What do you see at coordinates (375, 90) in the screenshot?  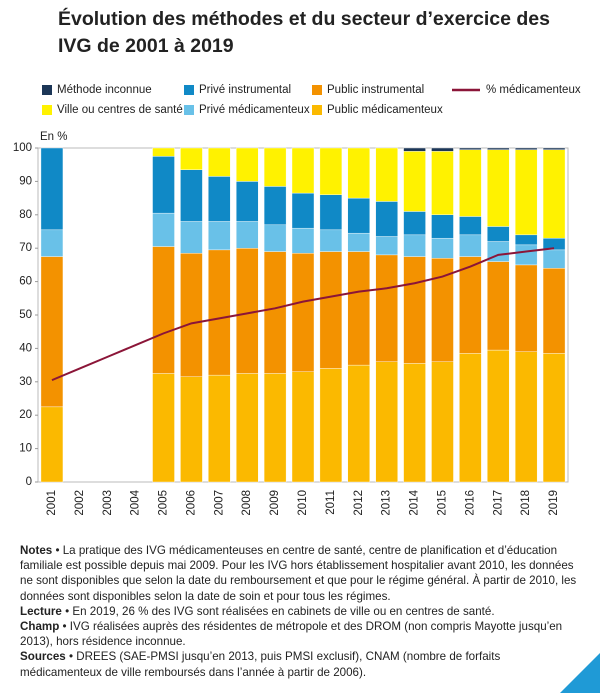 I see `legend-label: Public instrumental` at bounding box center [375, 90].